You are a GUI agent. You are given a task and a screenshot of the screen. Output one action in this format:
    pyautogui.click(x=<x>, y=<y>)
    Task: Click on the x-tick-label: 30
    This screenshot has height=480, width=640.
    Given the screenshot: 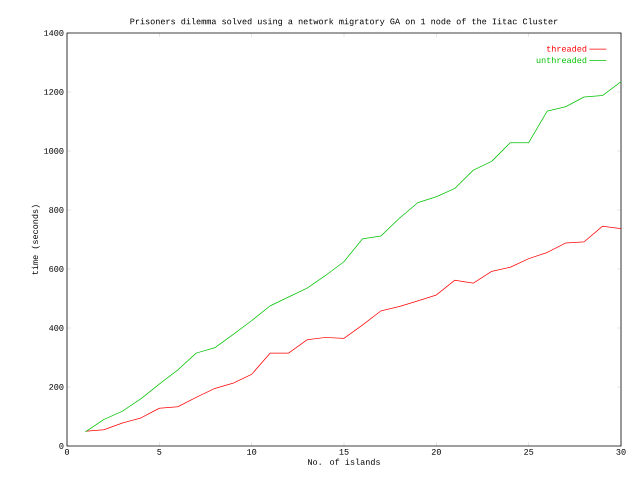 What is the action you would take?
    pyautogui.click(x=621, y=452)
    